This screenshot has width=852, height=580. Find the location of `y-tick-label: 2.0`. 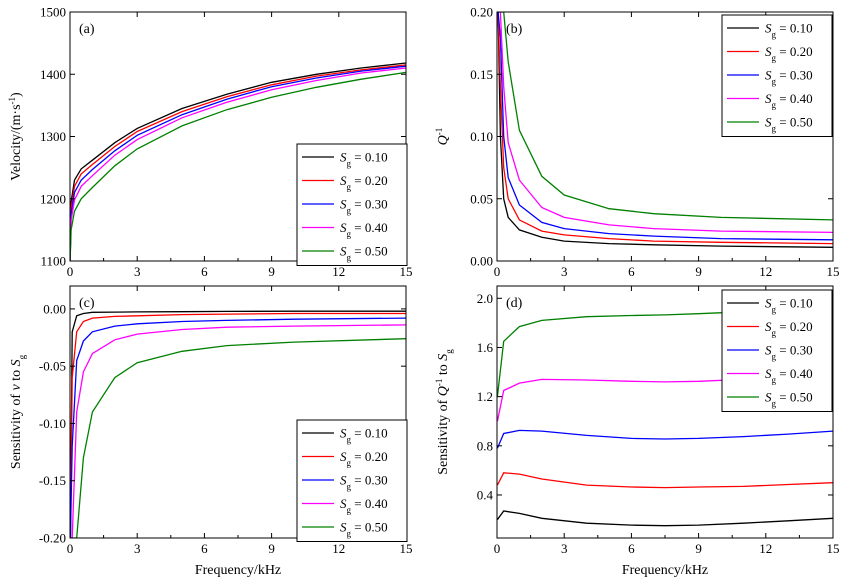

y-tick-label: 2.0 is located at coordinates (485, 298).